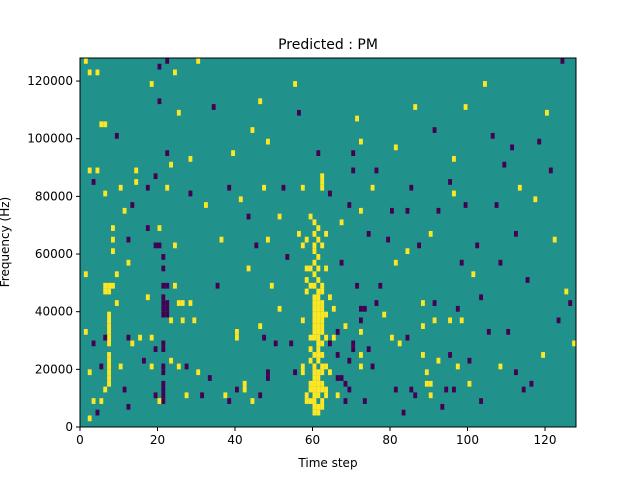 This screenshot has width=640, height=484. Describe the element at coordinates (316, 437) in the screenshot. I see `x-axis-ticks: 0 20 40 60 80 100 120` at that location.